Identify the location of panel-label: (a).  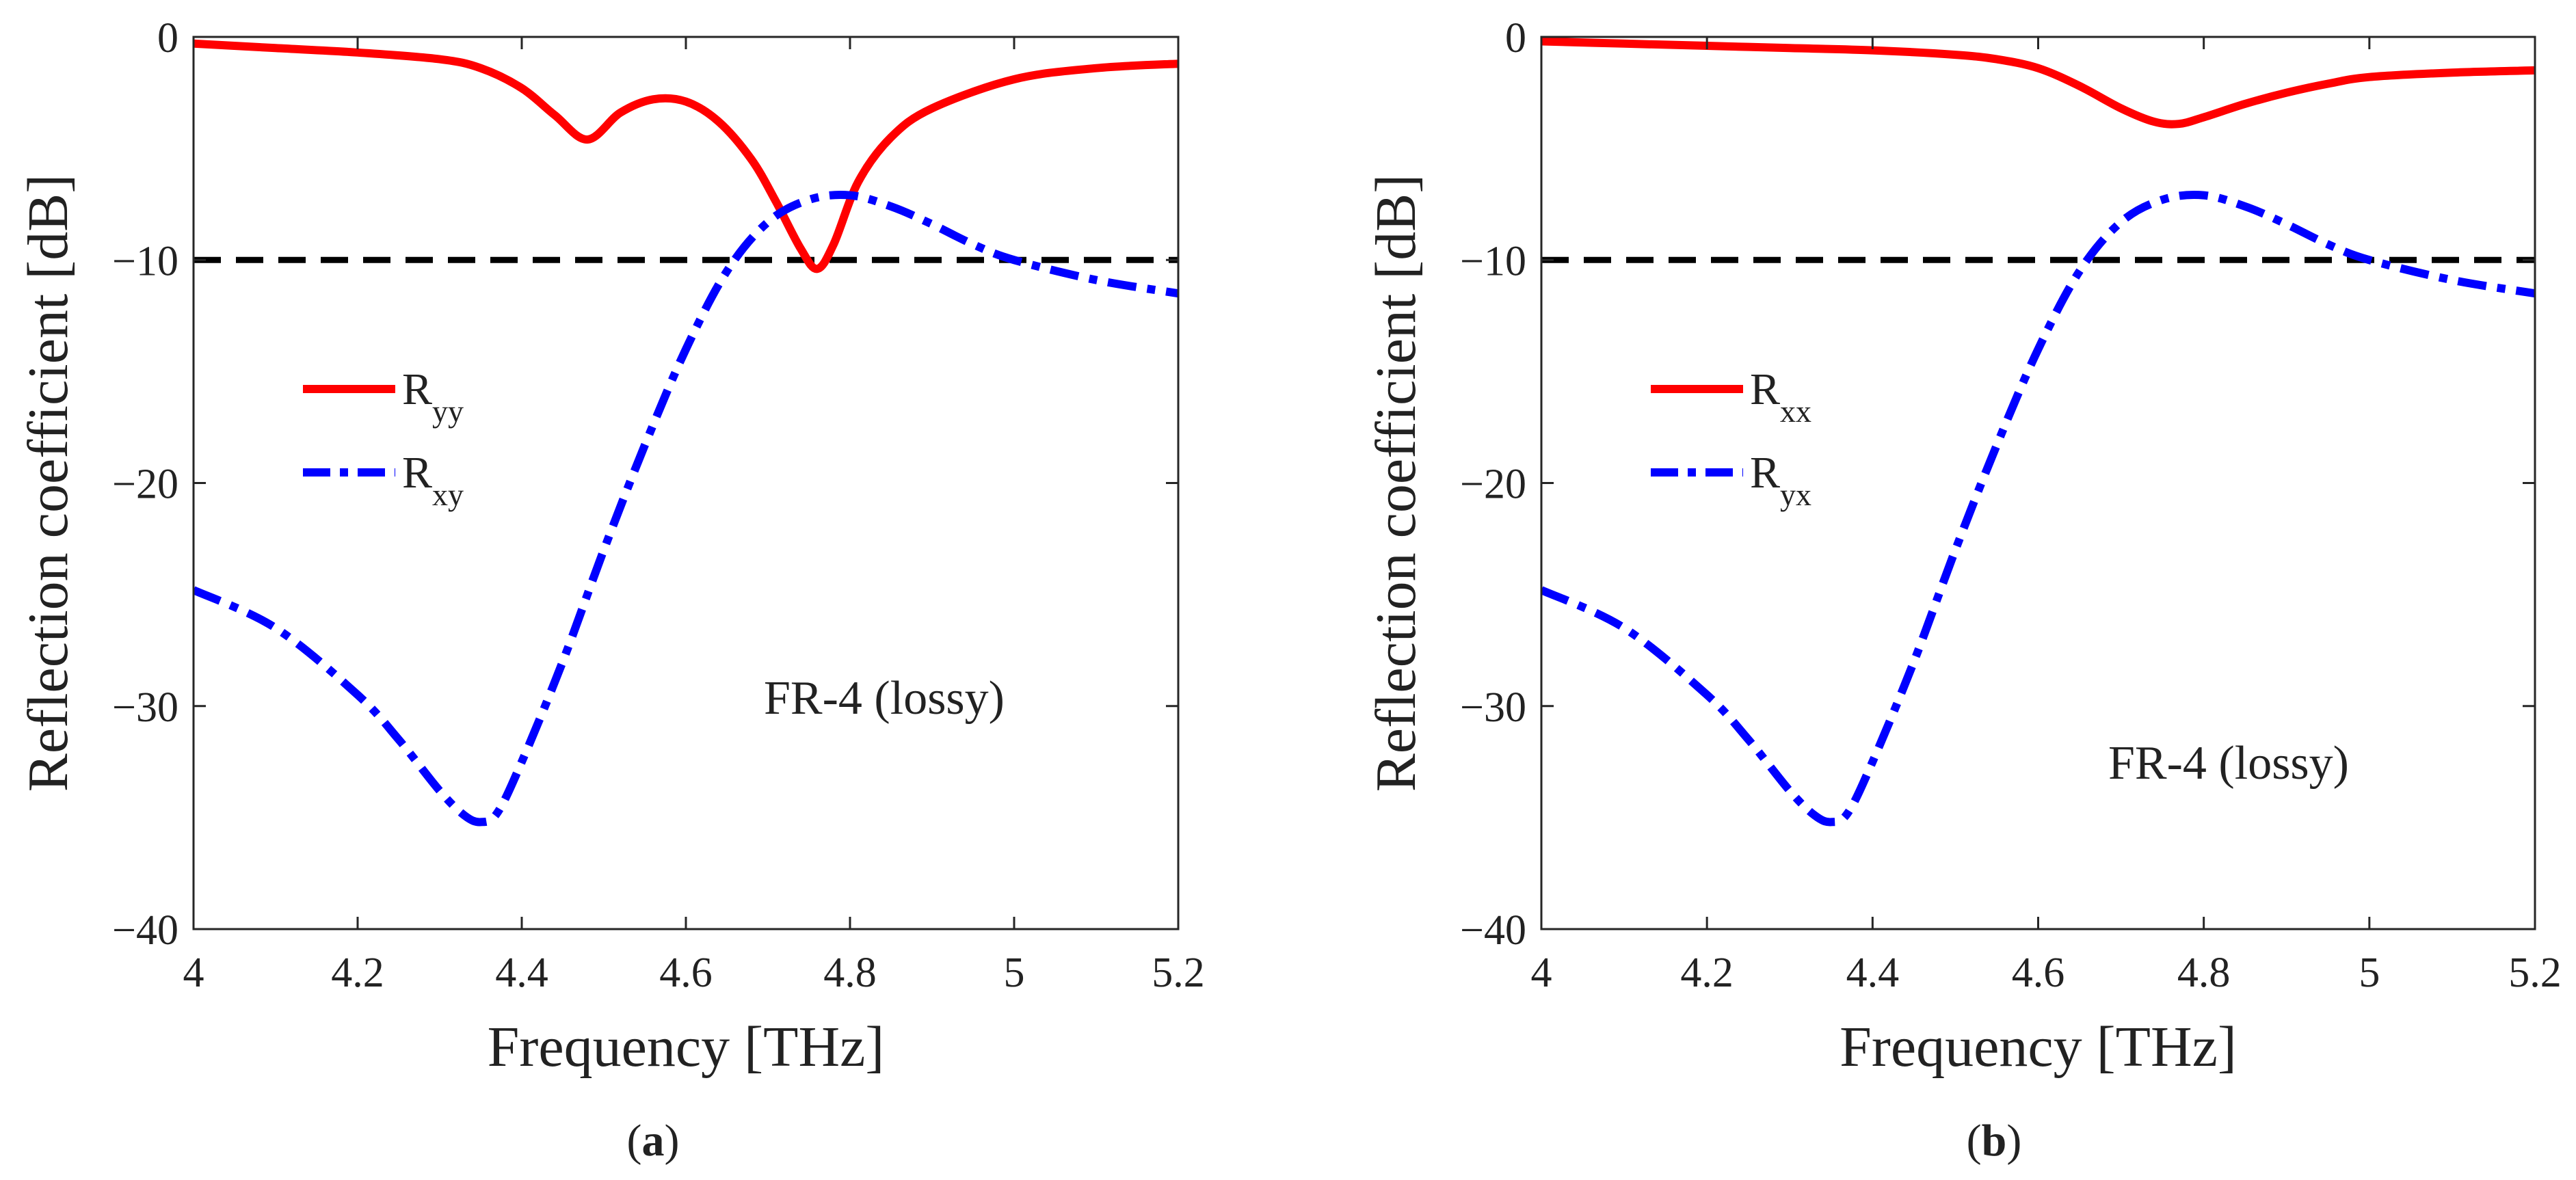
(653, 1141).